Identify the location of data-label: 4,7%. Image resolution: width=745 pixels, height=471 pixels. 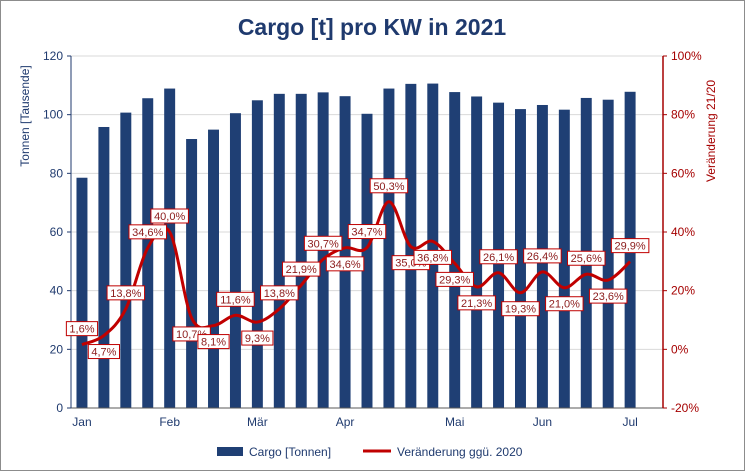
(103, 353).